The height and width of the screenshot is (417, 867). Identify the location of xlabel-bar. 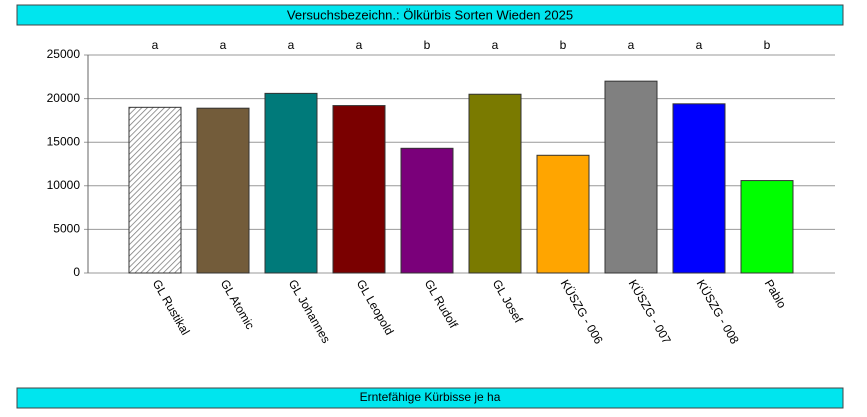
(430, 398).